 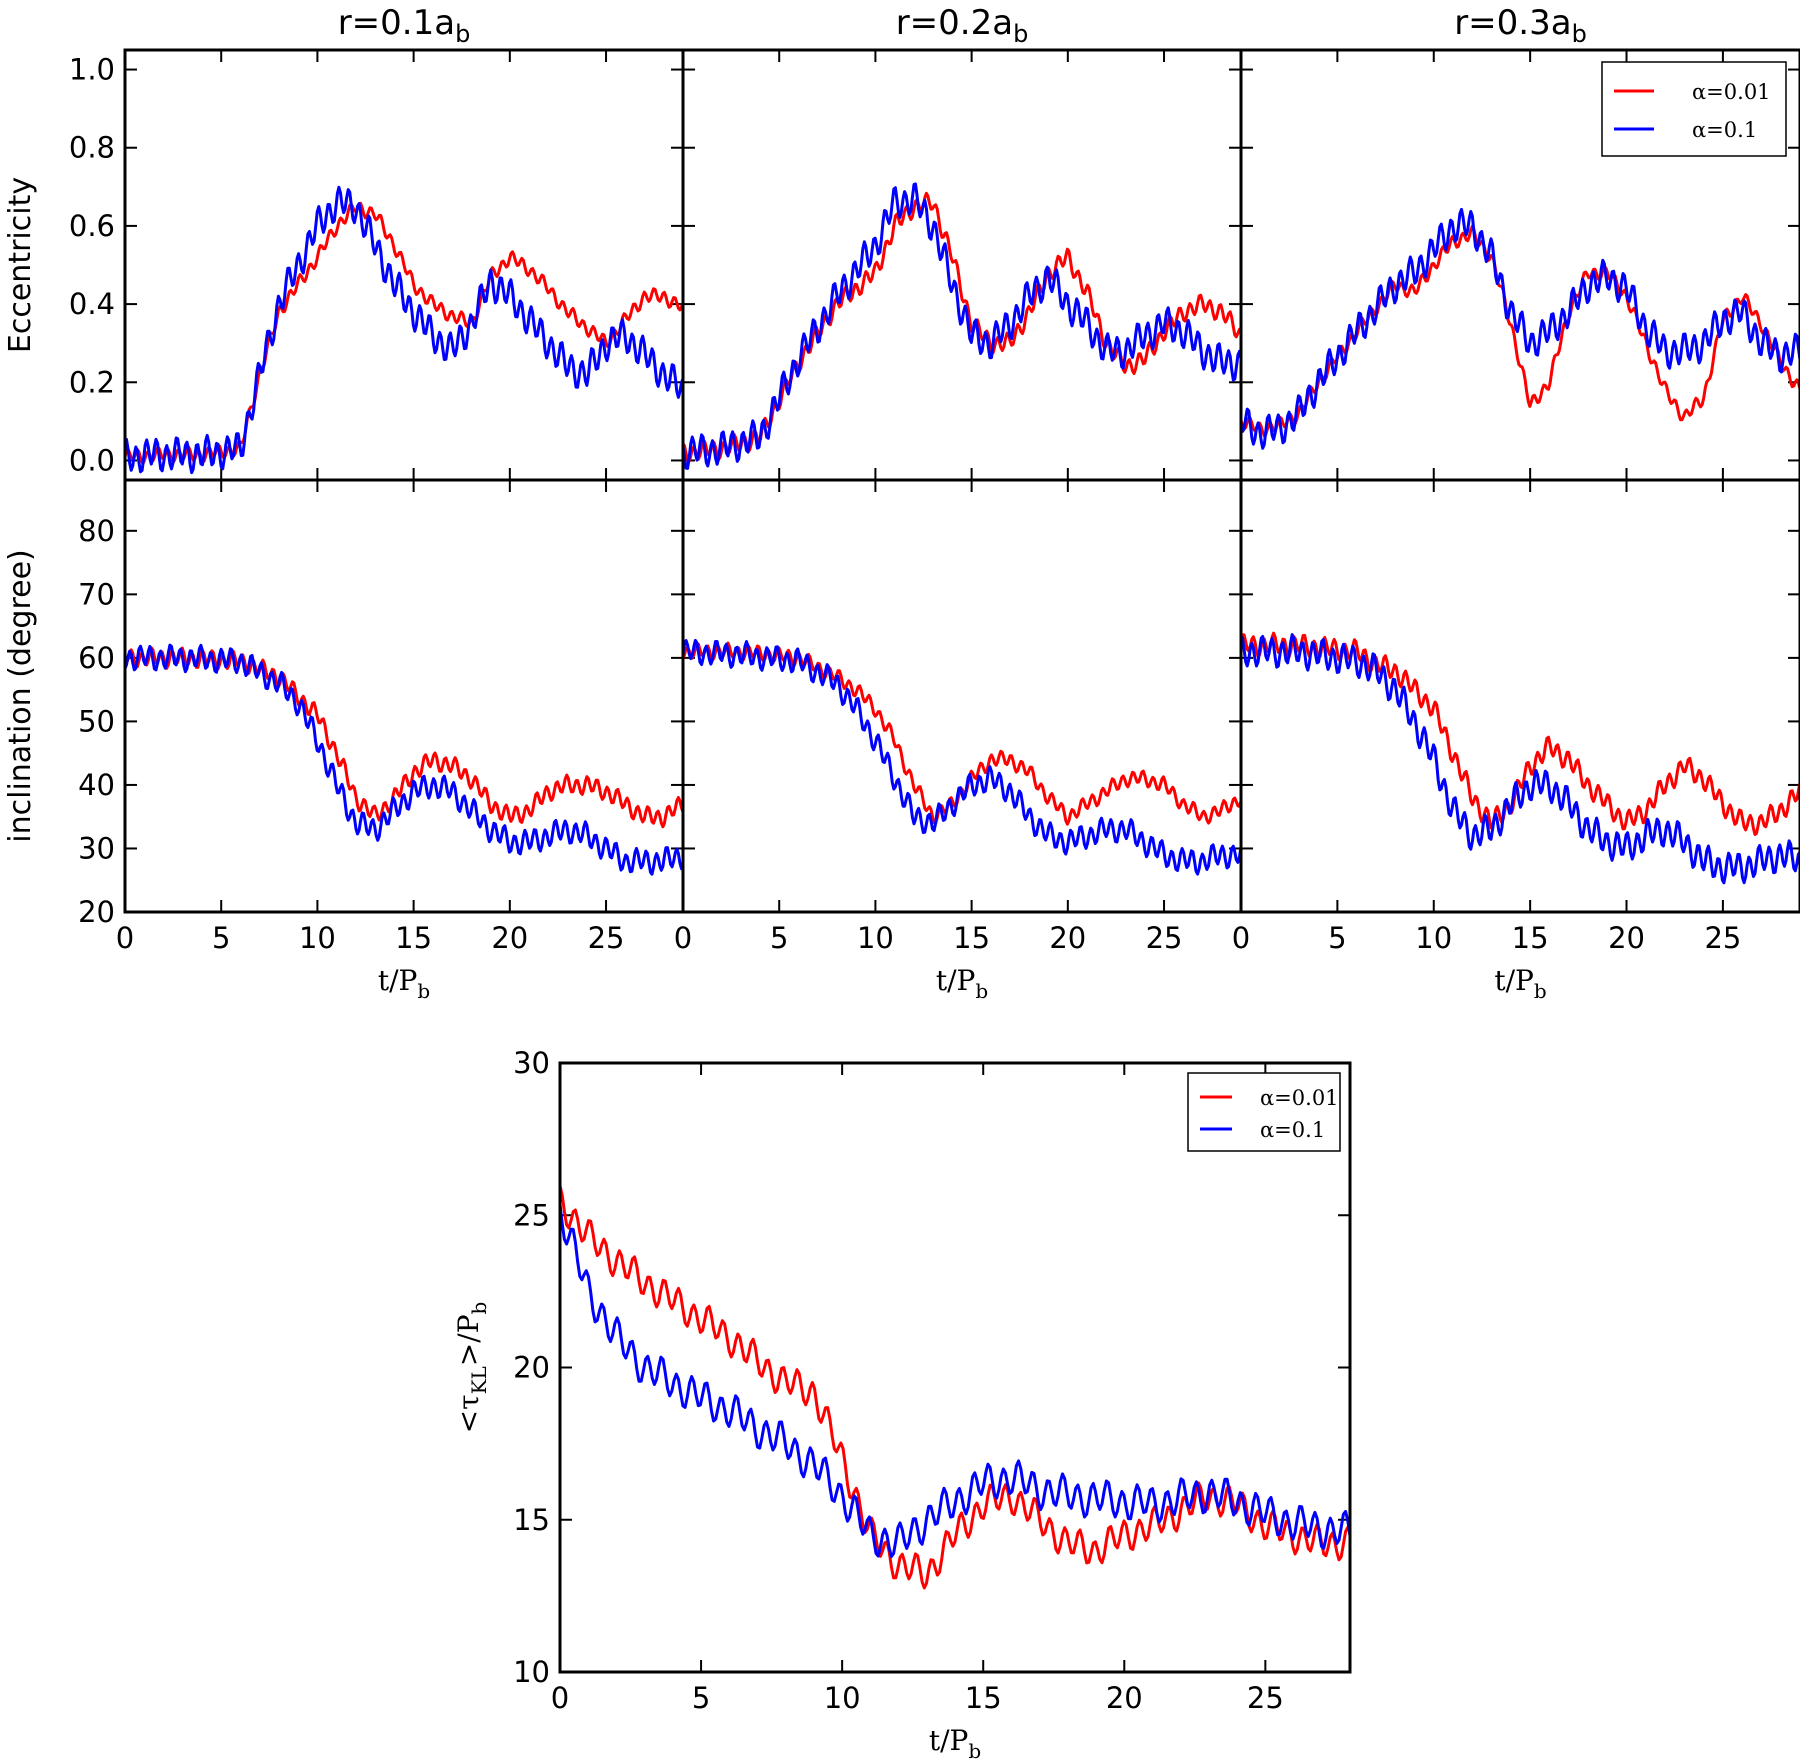 I want to click on panel-top-right-eccentricity: r=0.3ab α=0.01 α=0.1, so click(x=1519, y=242).